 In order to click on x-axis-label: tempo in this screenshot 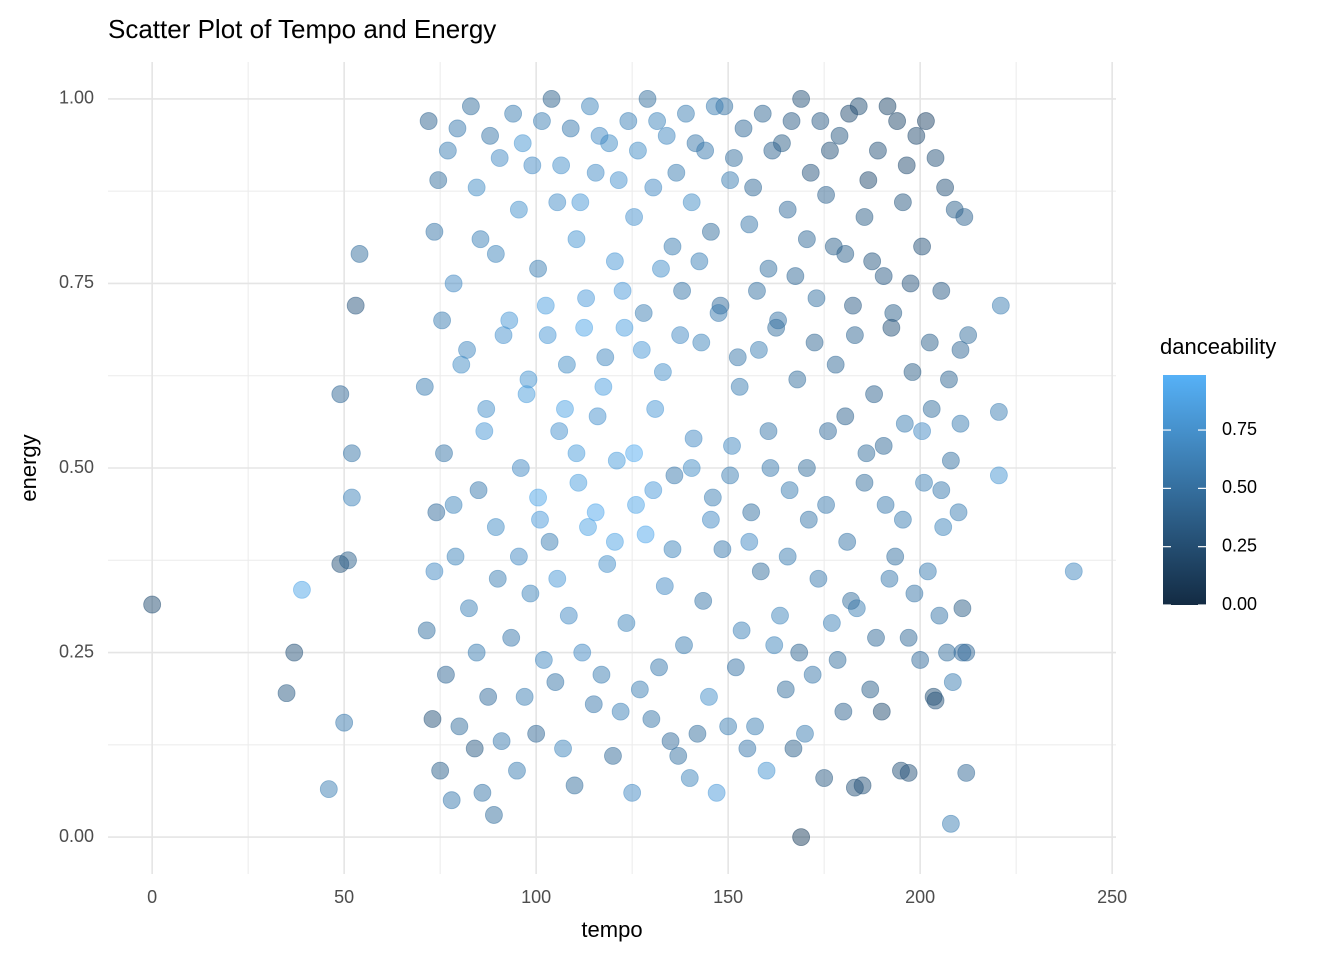, I will do `click(611, 929)`.